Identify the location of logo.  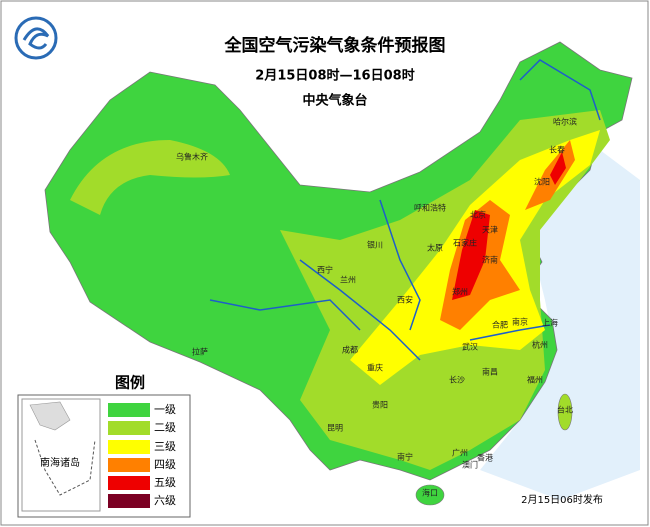
(36, 38).